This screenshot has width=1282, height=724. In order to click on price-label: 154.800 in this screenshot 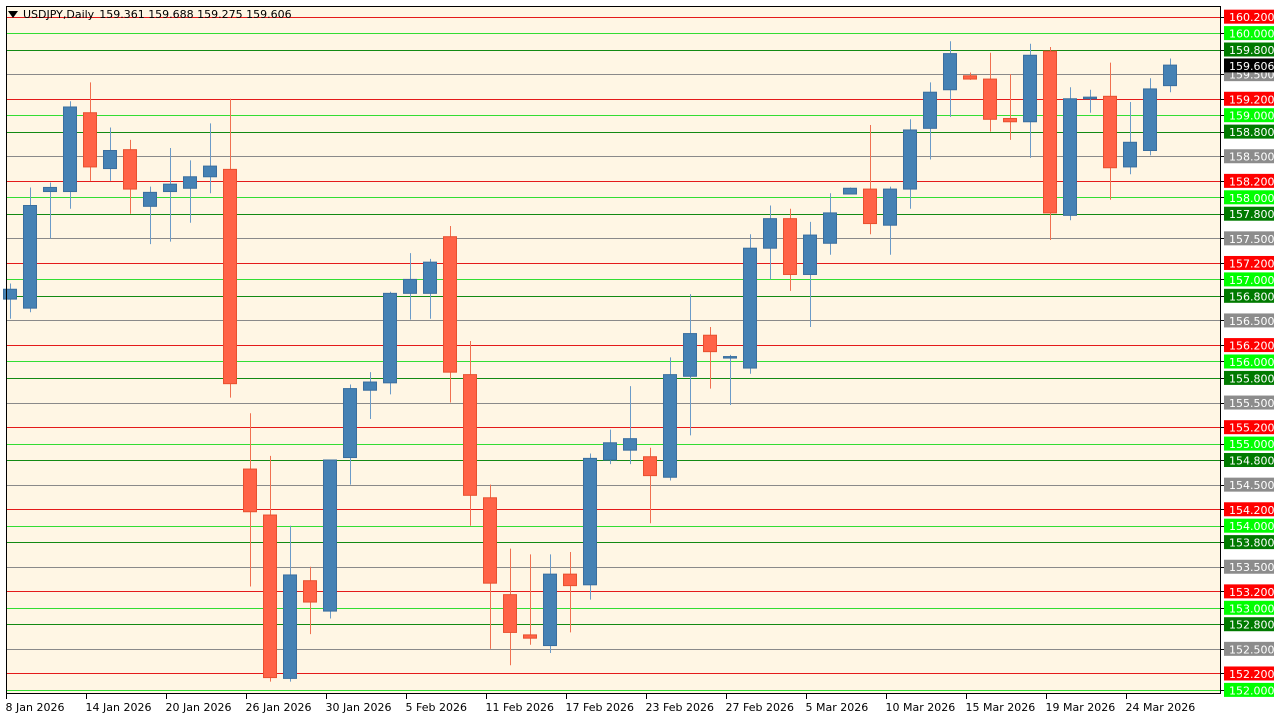, I will do `click(1252, 461)`.